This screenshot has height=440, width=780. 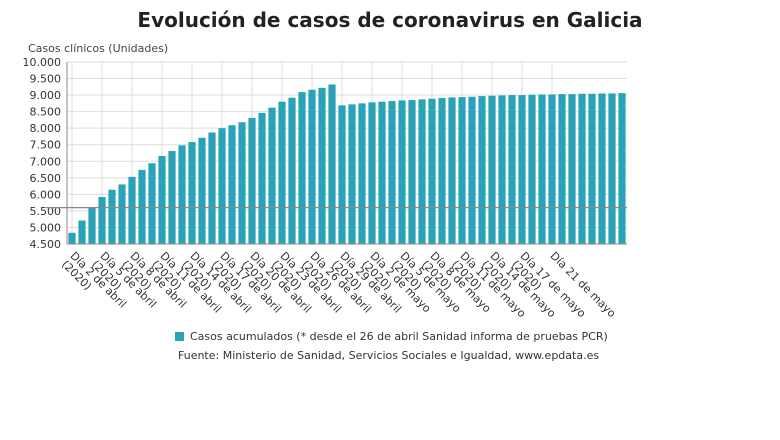 I want to click on y-tick-label: 7.000, so click(x=46, y=161).